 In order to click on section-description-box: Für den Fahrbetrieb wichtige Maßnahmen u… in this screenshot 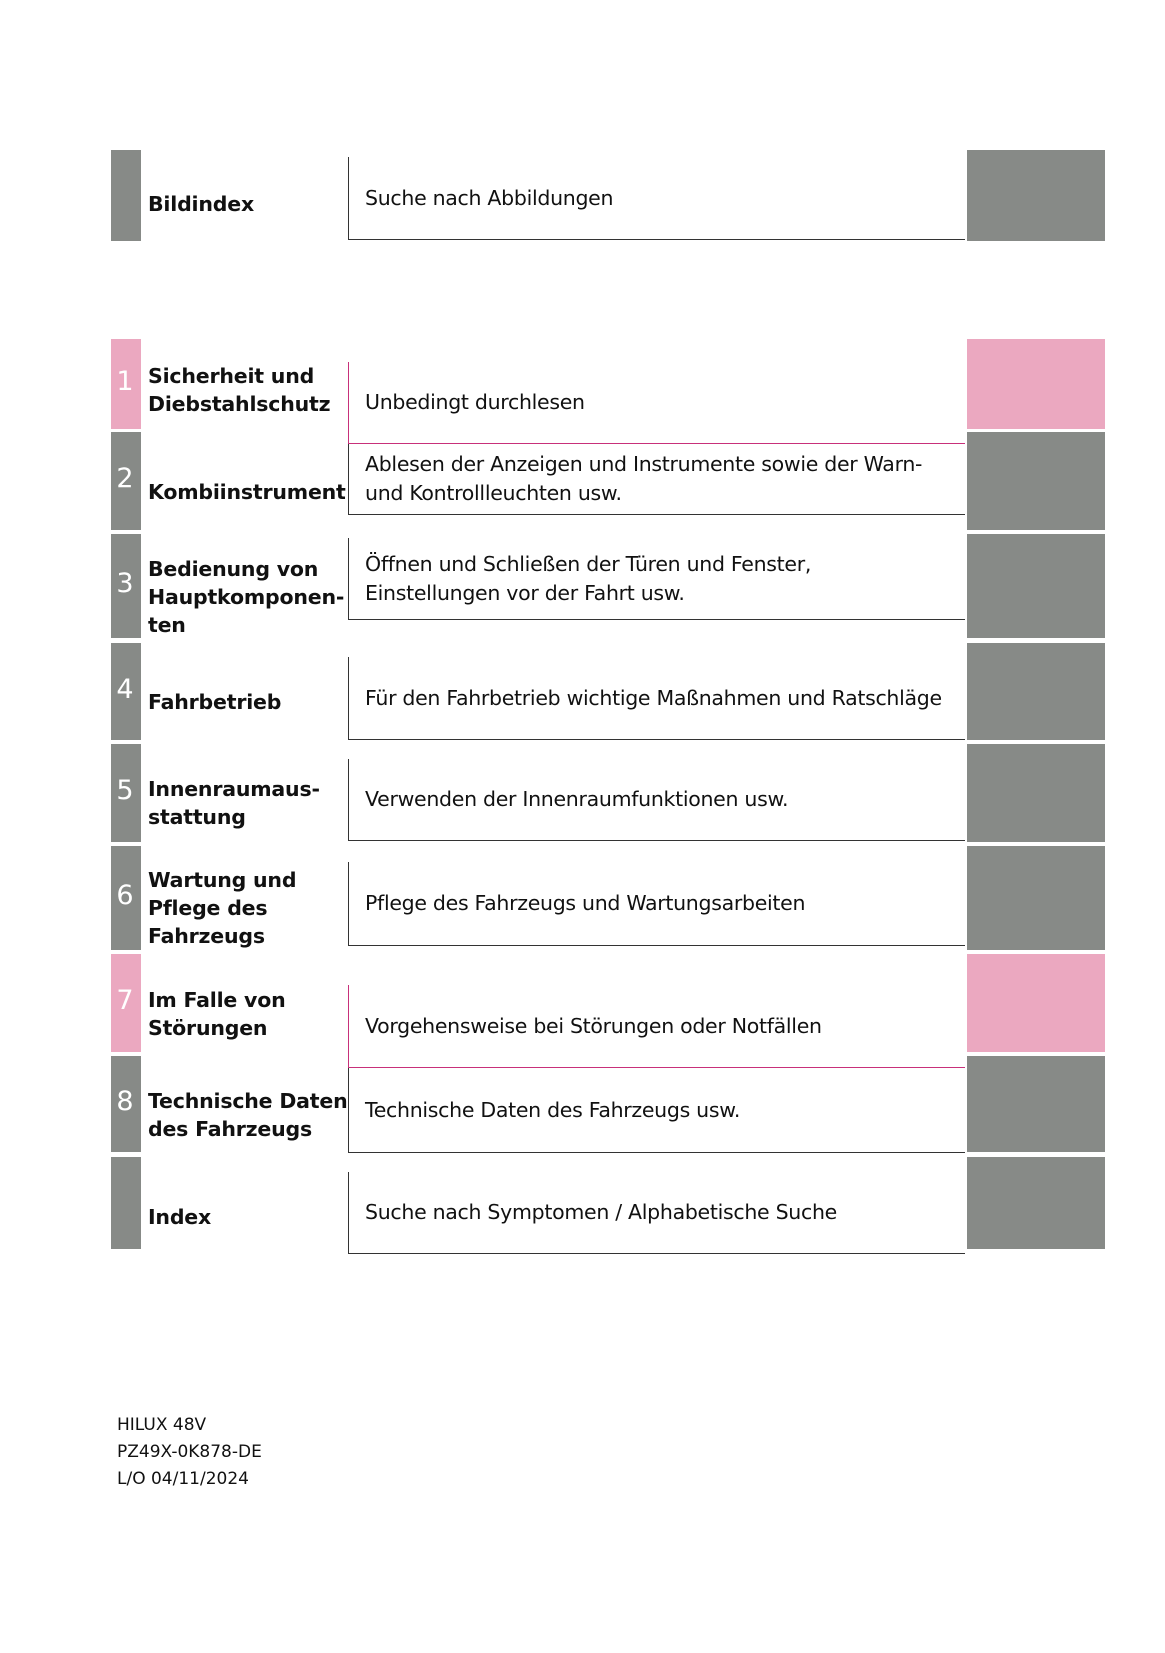, I will do `click(656, 698)`.